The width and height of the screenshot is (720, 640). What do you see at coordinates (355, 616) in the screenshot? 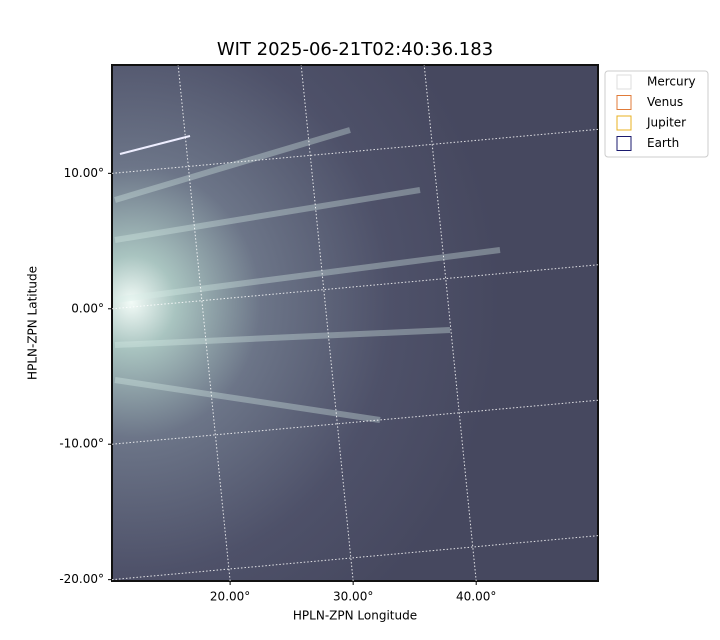
I see `x-axis-label: HPLN-ZPN Longitude` at bounding box center [355, 616].